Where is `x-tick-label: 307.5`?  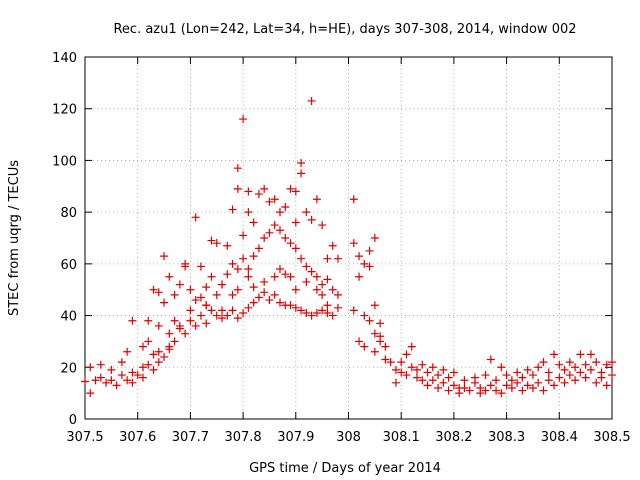
x-tick-label: 307.5 is located at coordinates (84, 437).